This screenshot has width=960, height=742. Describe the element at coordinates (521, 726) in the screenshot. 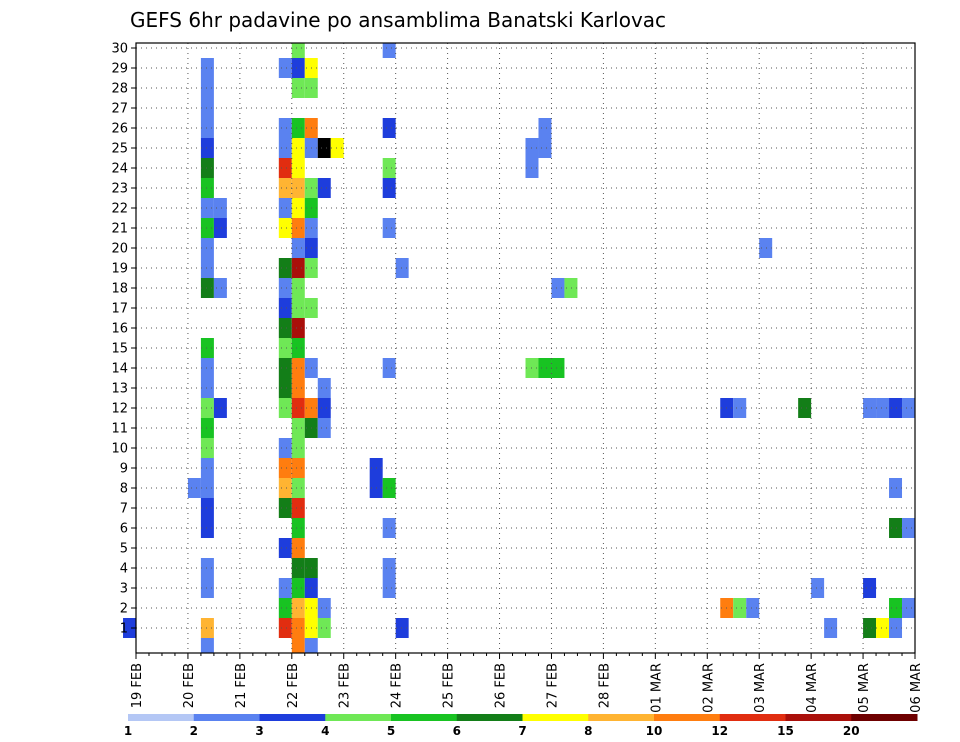

I see `color-legend: 1 2 3 4 5 6 7 8 10 12 15 20` at that location.